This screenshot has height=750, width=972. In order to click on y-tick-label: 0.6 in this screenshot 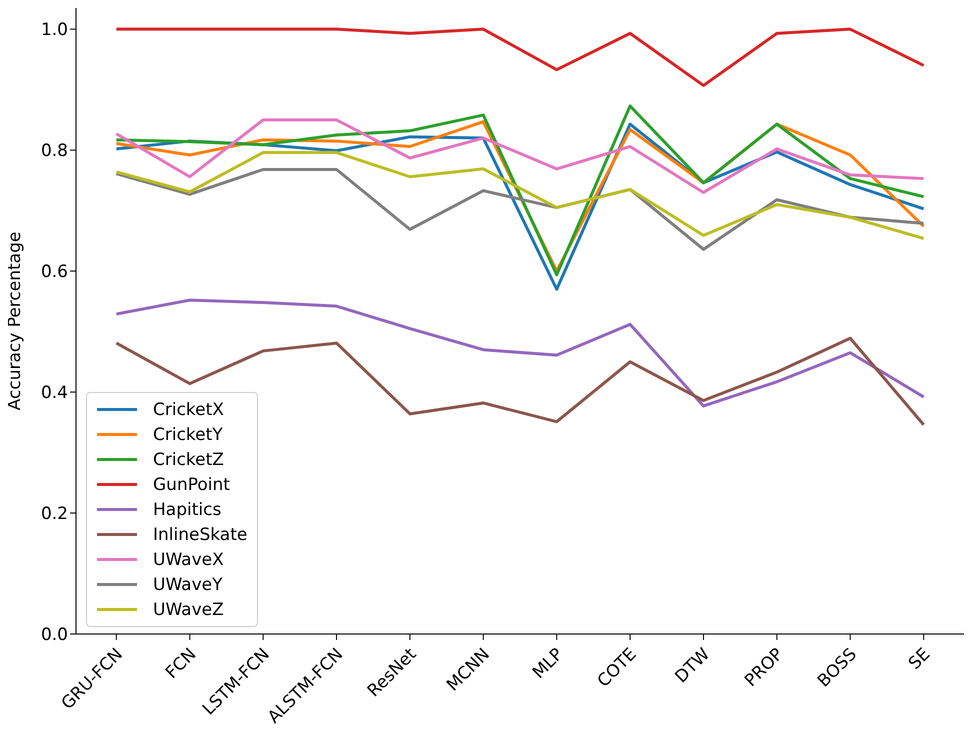, I will do `click(54, 272)`.